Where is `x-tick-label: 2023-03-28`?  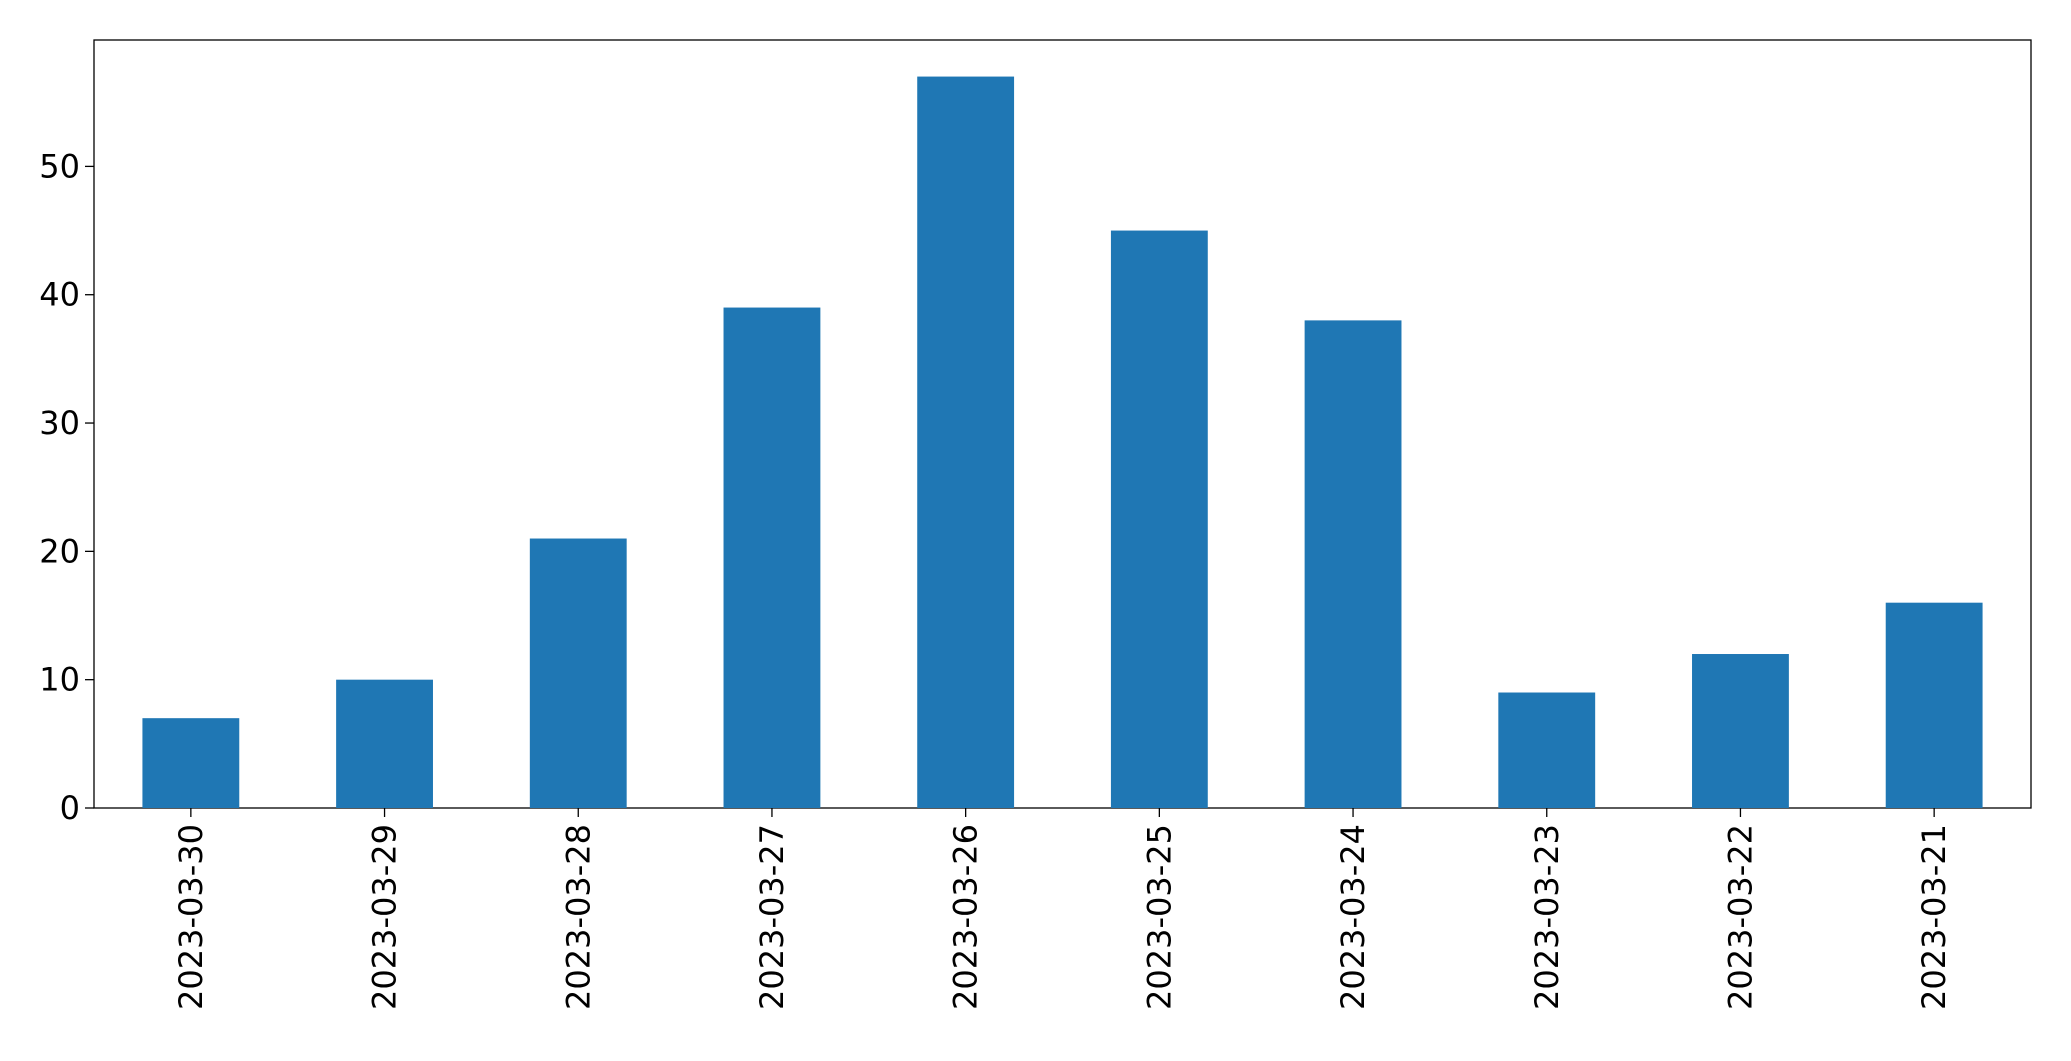 x-tick-label: 2023-03-28 is located at coordinates (578, 917).